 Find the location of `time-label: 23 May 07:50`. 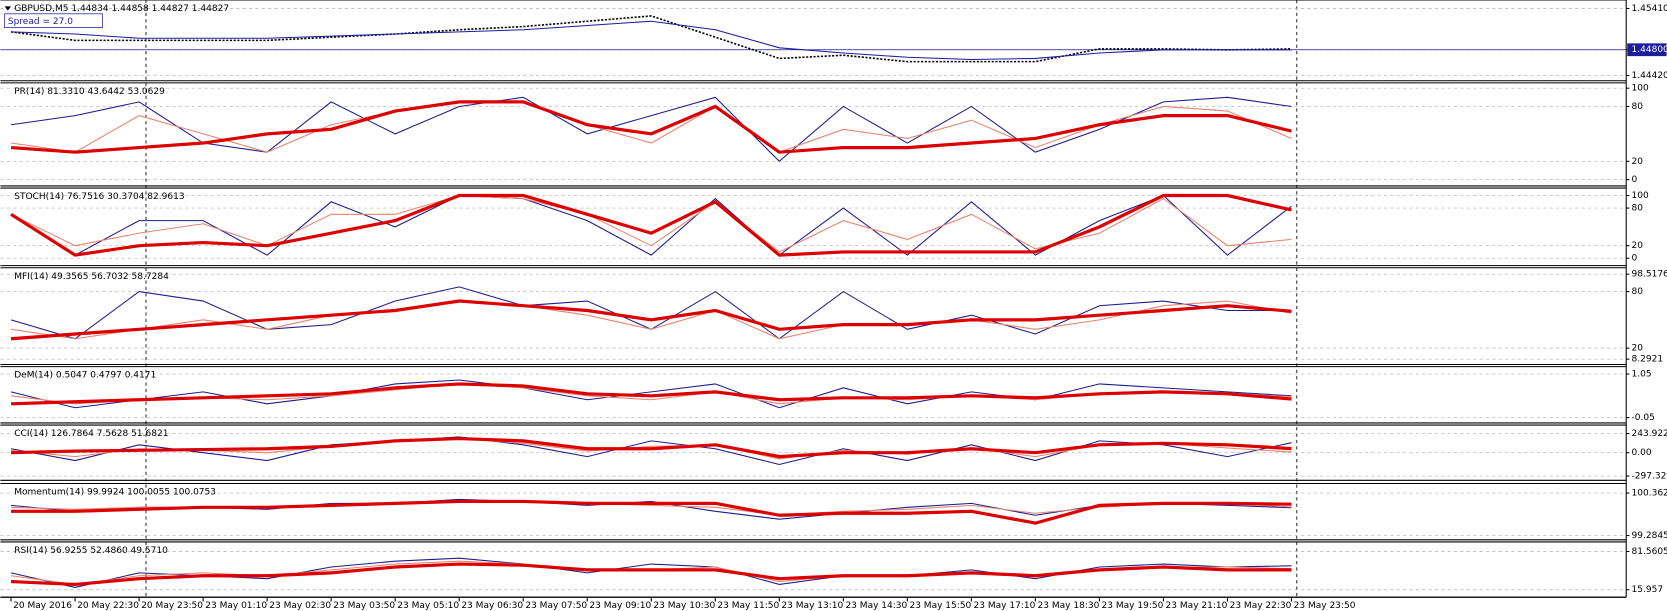

time-label: 23 May 07:50 is located at coordinates (556, 606).